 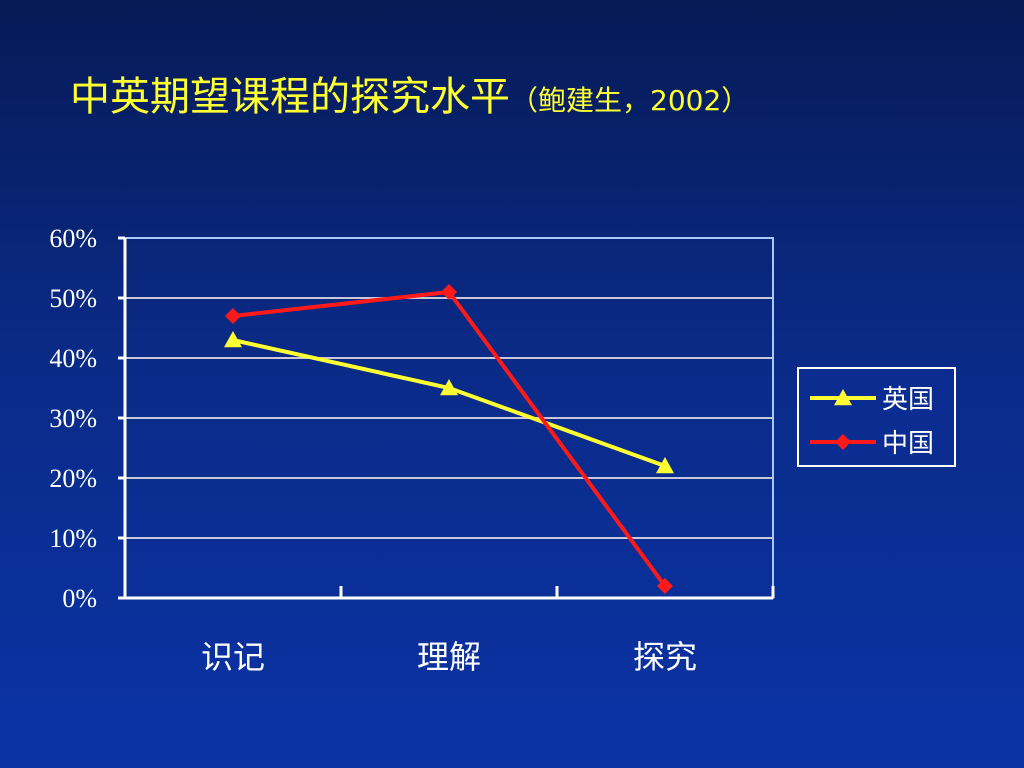 What do you see at coordinates (872, 444) in the screenshot?
I see `legend-item: 中国` at bounding box center [872, 444].